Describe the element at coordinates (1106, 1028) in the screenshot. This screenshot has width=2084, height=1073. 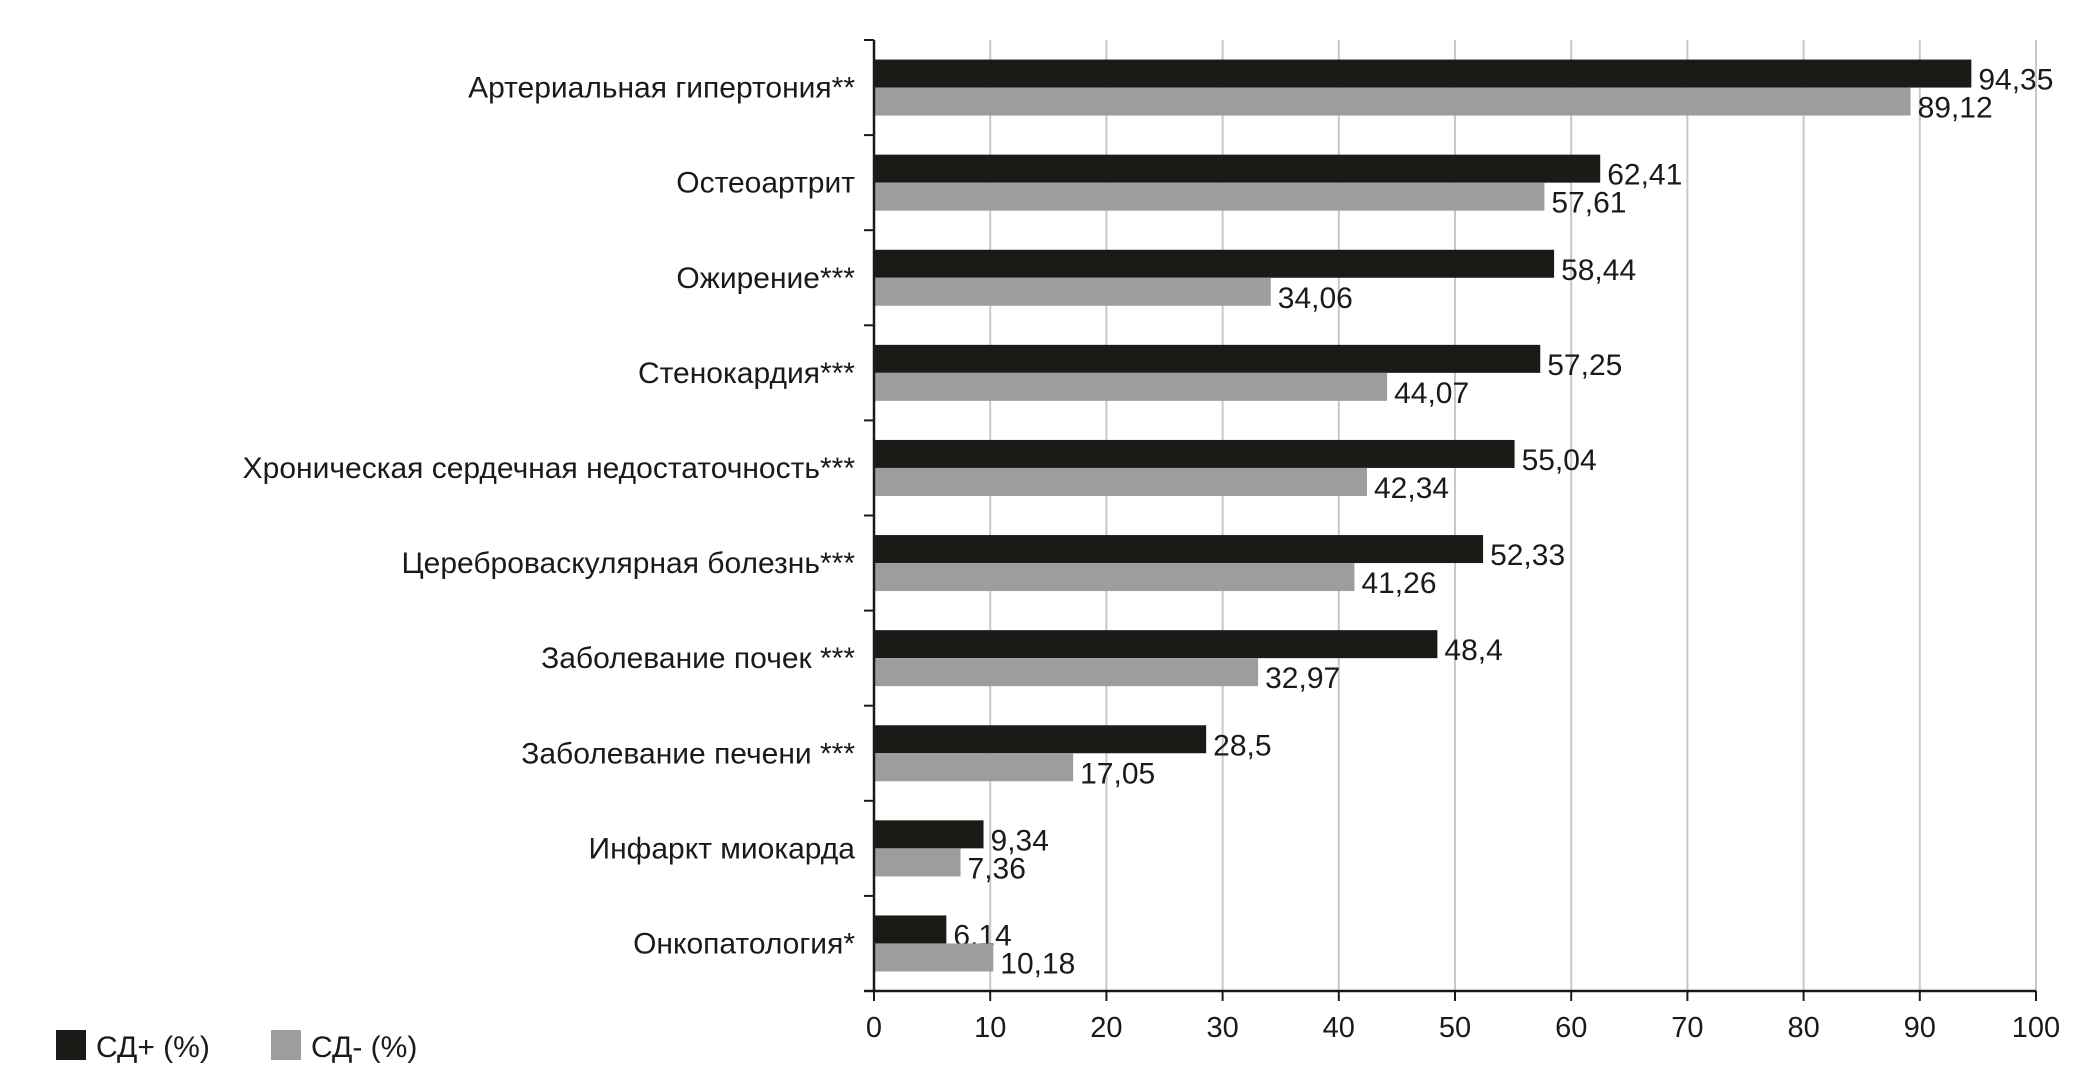
I see `x-tick-label: 20` at that location.